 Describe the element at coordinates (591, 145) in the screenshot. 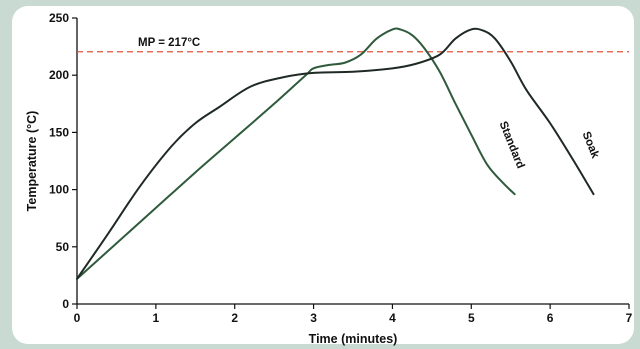

I see `series-label-soak: Soak` at that location.